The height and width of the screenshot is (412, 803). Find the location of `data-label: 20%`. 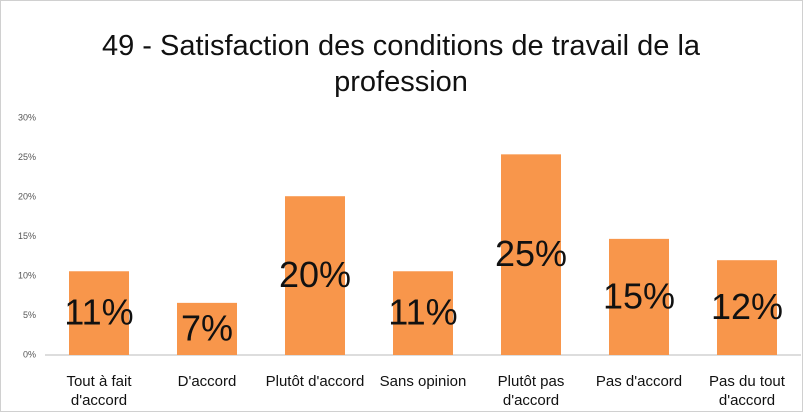

data-label: 20% is located at coordinates (315, 274).